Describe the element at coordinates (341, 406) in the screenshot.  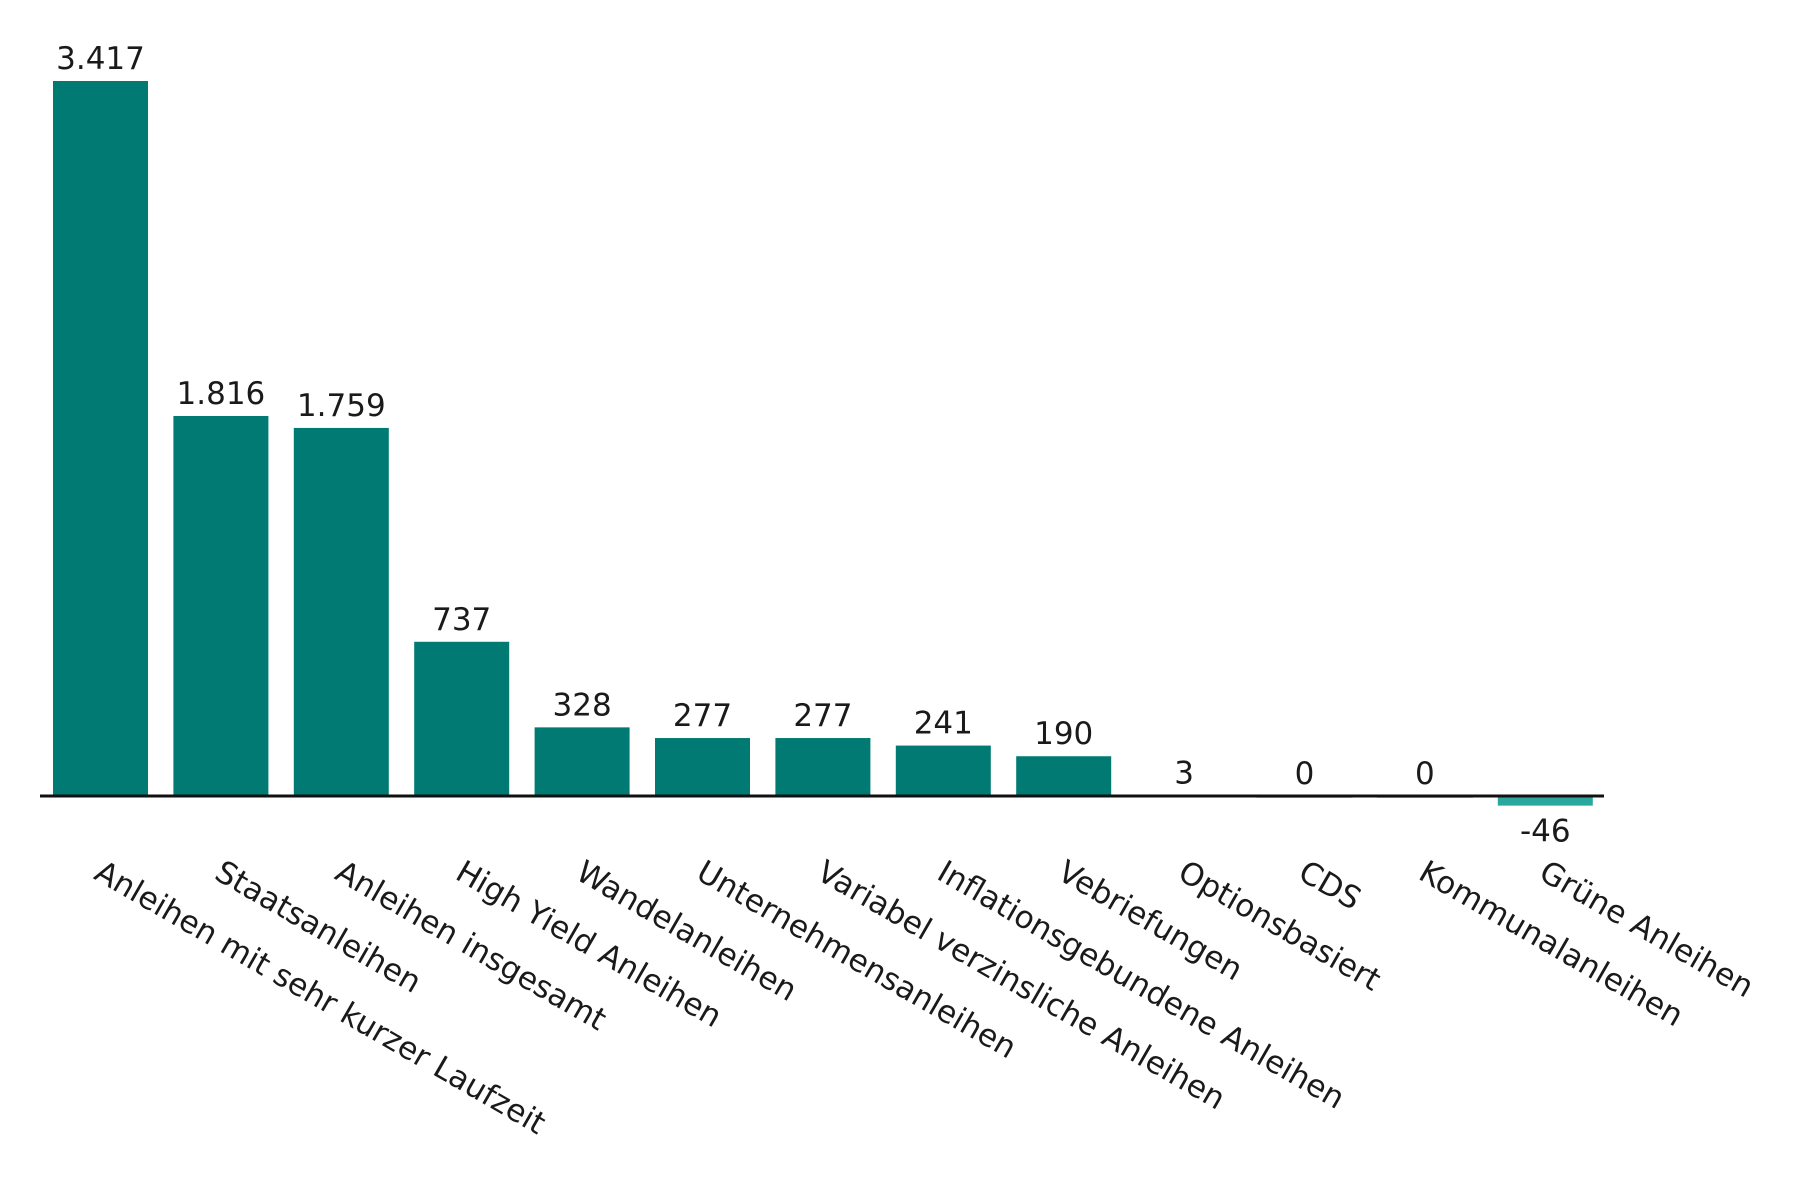
I see `value-label: 1.759` at that location.